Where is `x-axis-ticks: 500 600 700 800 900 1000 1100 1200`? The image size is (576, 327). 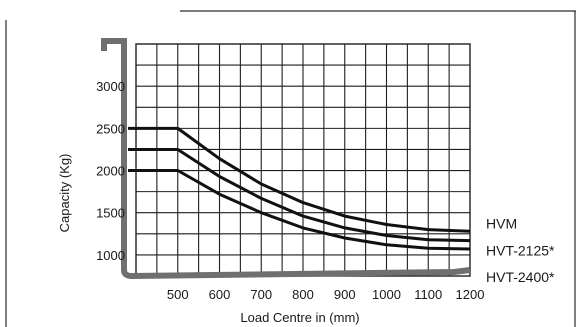
x-axis-ticks: 500 600 700 800 900 1000 1100 1200 is located at coordinates (326, 294).